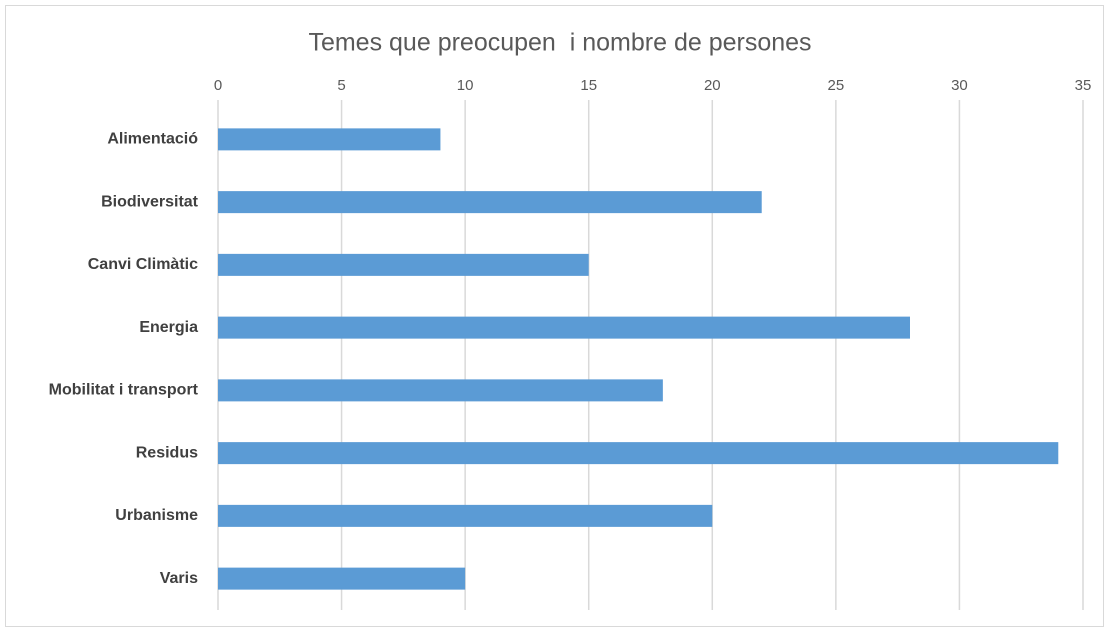 This screenshot has height=628, width=1105. I want to click on chart-title: Temes que preocupen i nombre de persones, so click(559, 43).